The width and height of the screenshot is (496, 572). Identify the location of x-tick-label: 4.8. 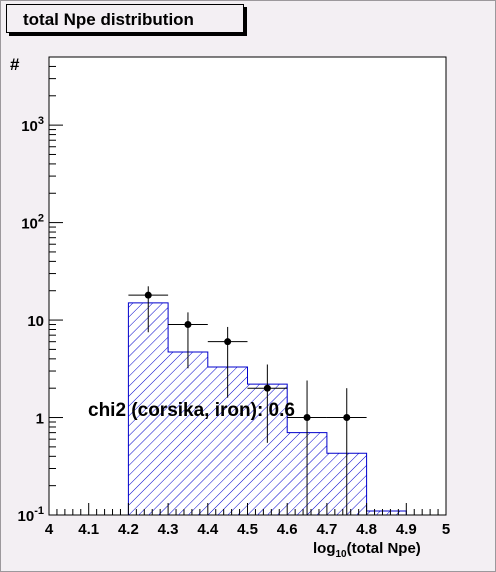
(366, 529).